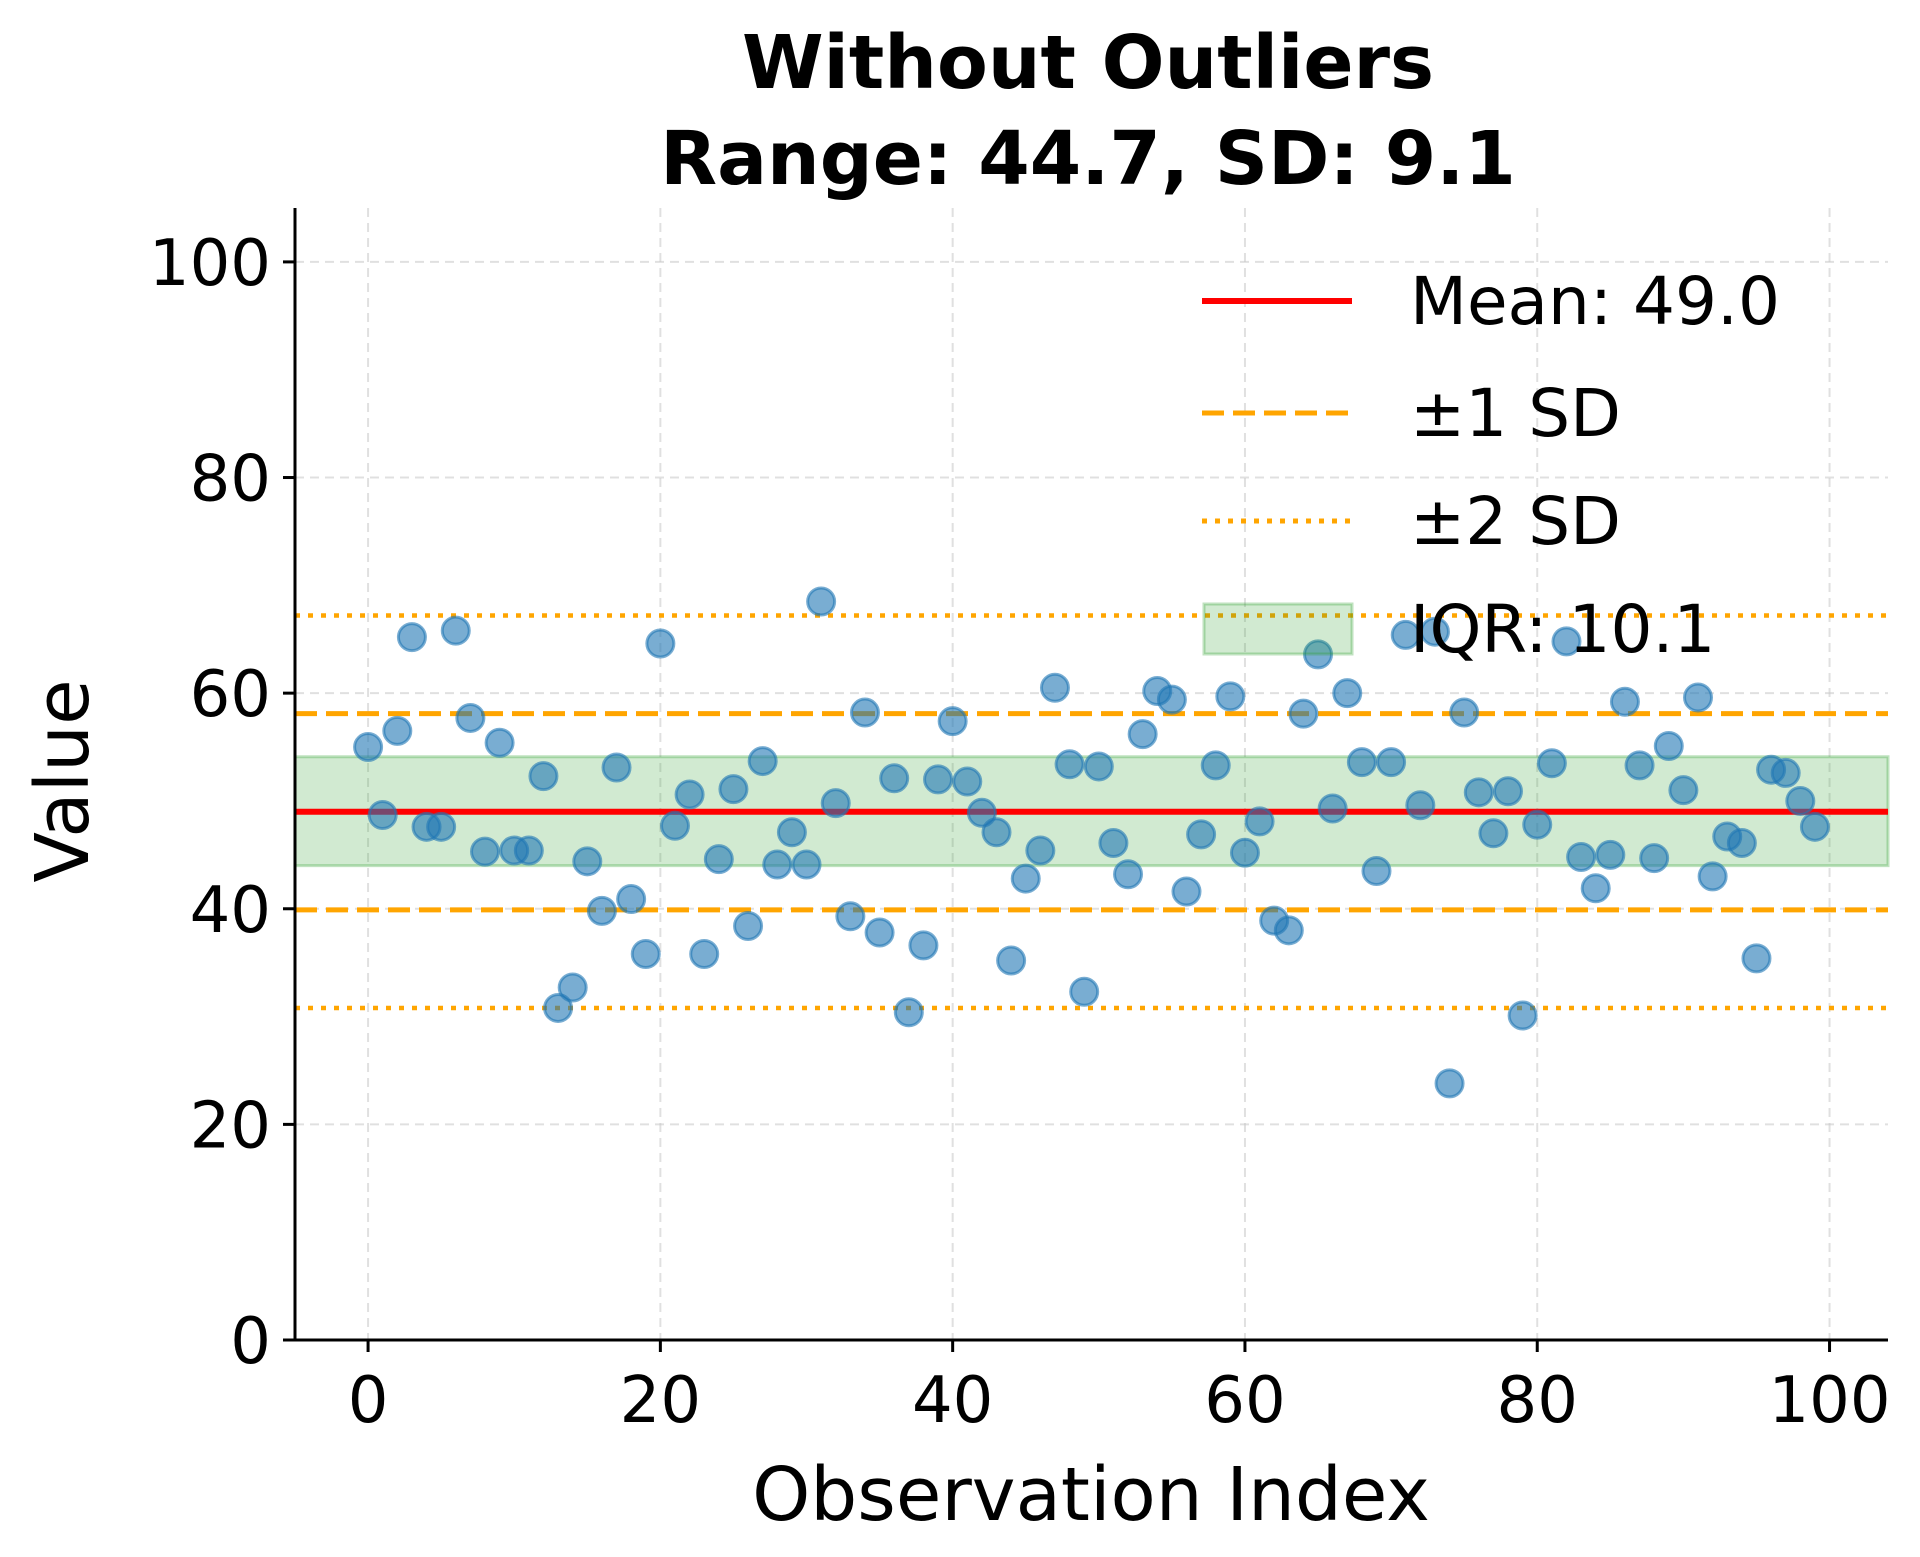 The height and width of the screenshot is (1557, 1920). I want to click on legend-sd2-label: ±2 SD, so click(1515, 521).